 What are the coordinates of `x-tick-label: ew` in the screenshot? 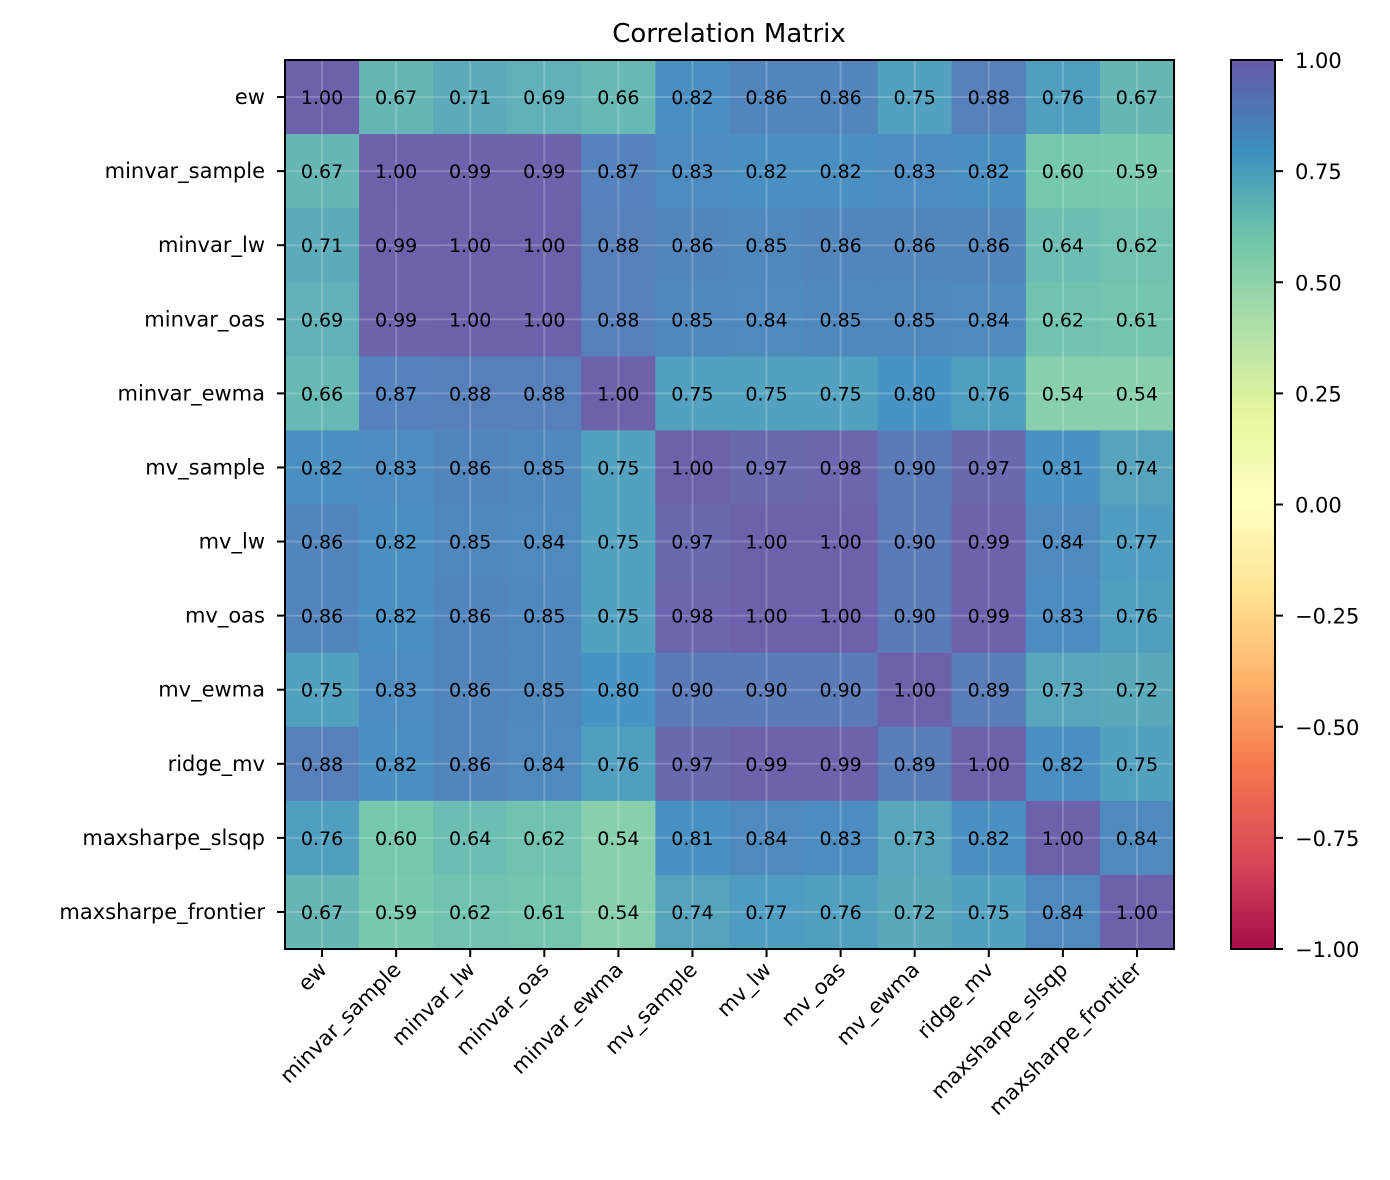 It's located at (312, 977).